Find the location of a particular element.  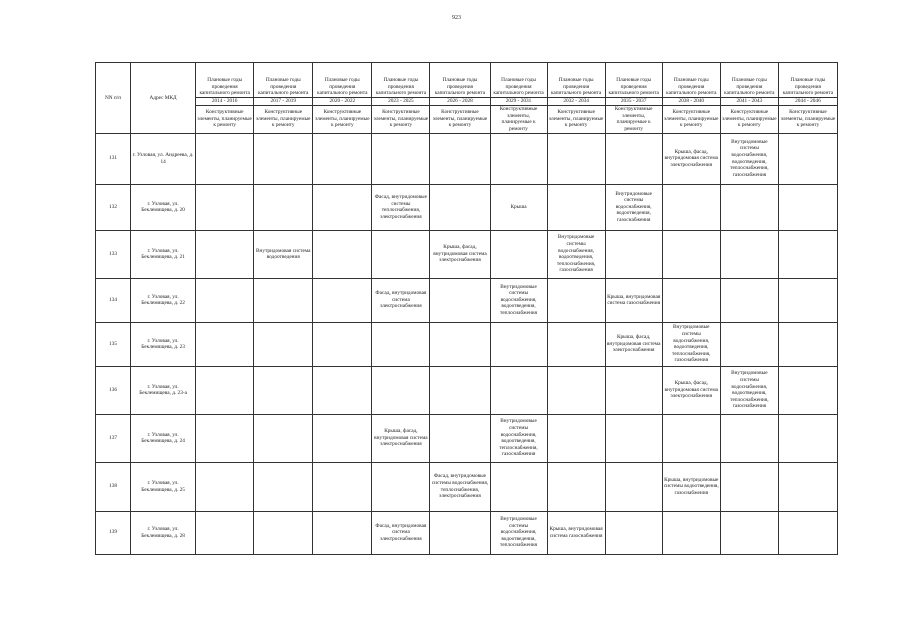

row-number: 139 is located at coordinates (113, 532).